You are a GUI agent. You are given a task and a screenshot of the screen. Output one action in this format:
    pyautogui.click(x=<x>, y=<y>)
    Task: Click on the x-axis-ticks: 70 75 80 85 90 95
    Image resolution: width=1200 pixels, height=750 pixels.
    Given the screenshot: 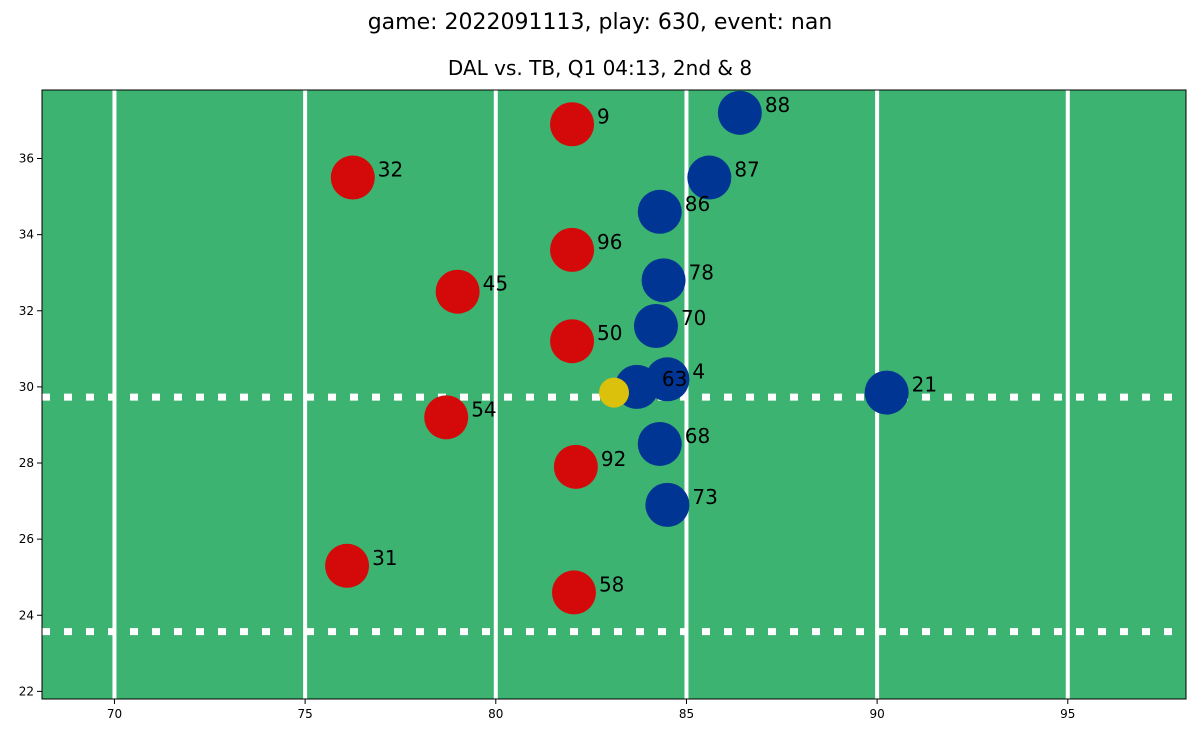 What is the action you would take?
    pyautogui.click(x=591, y=710)
    